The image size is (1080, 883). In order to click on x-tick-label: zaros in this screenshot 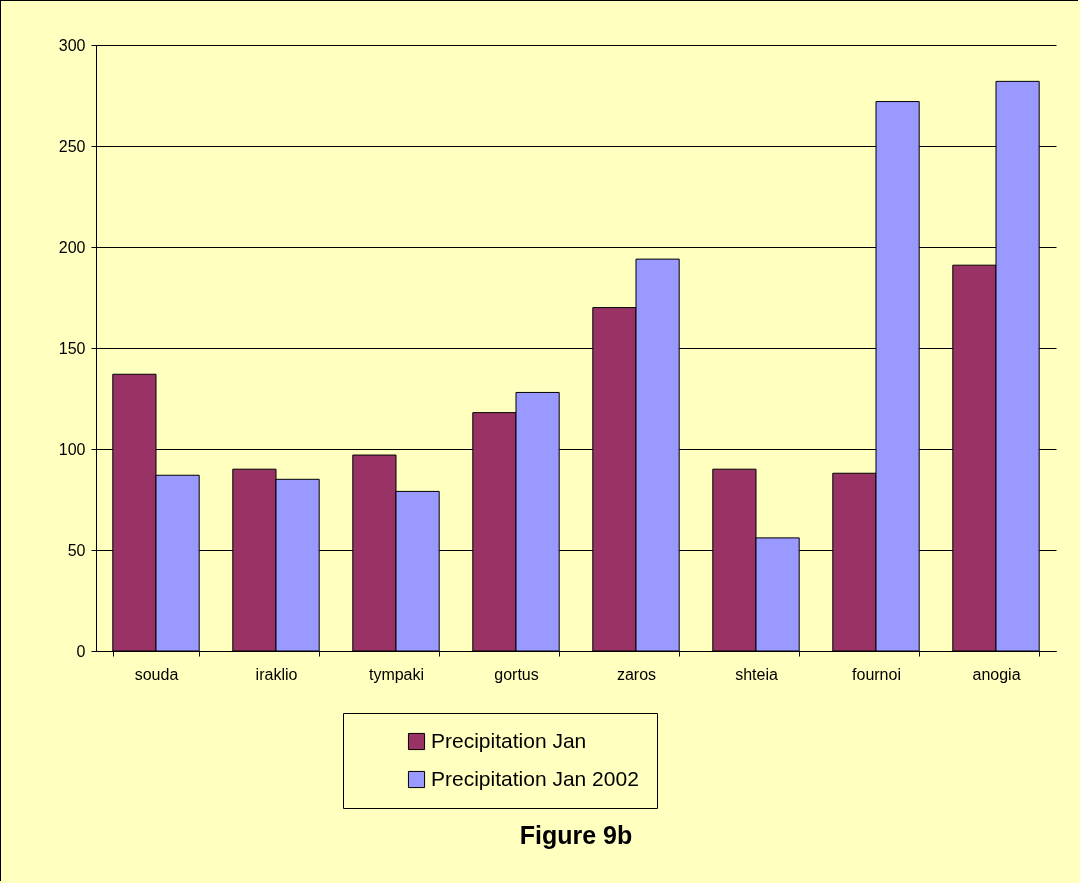, I will do `click(636, 674)`.